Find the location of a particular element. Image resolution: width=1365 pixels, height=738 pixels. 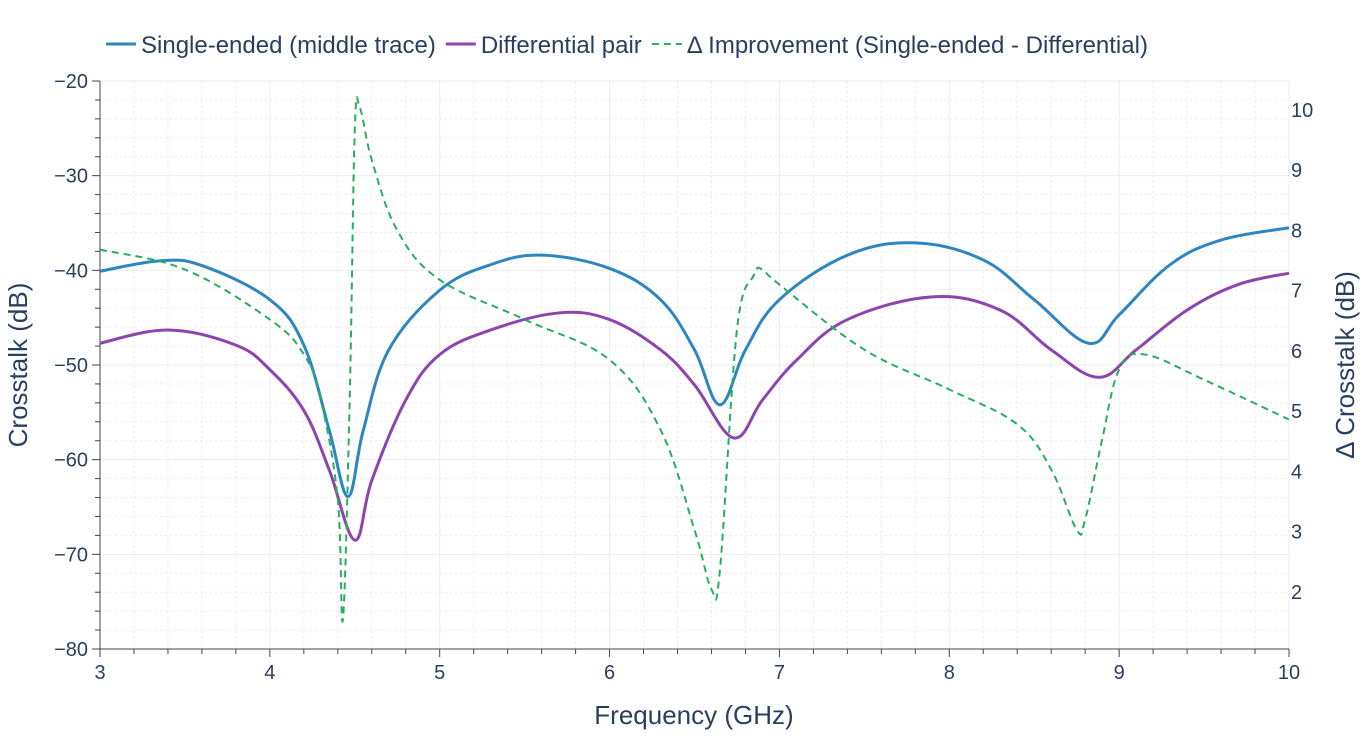

x-tick-label: 8 is located at coordinates (949, 673).